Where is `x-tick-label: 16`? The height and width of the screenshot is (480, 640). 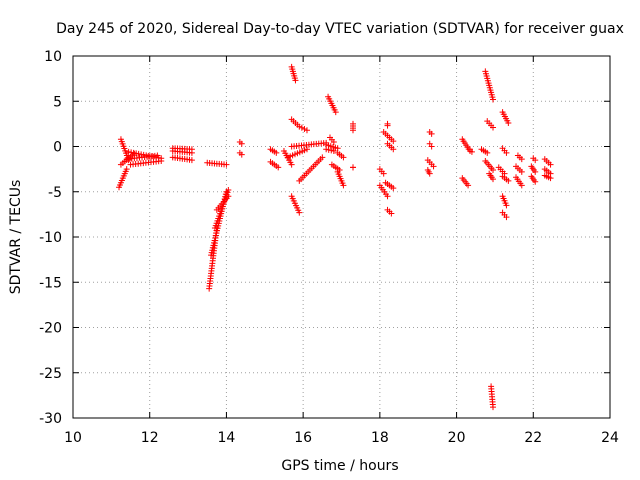
x-tick-label: 16 is located at coordinates (303, 438).